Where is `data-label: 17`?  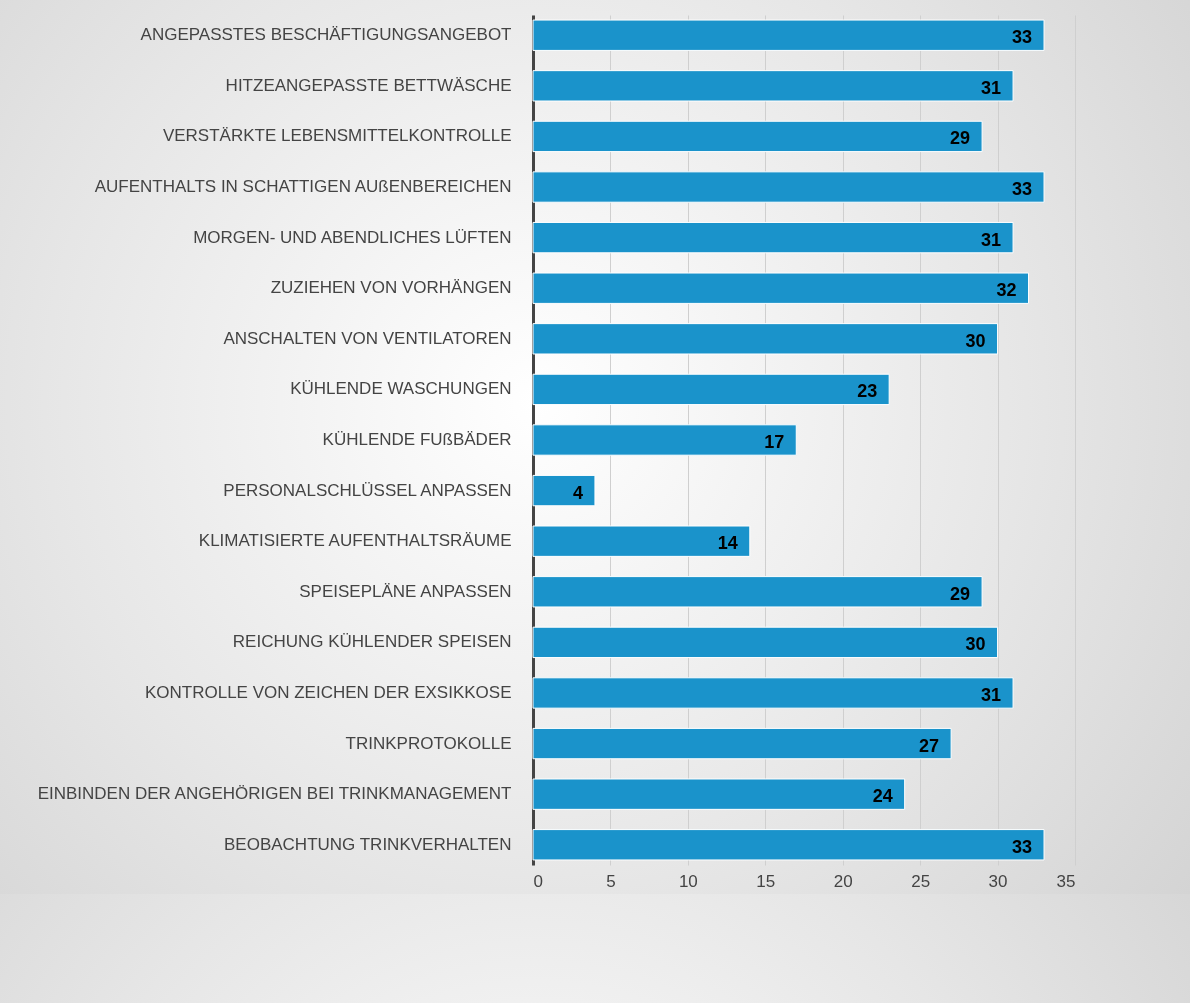
data-label: 17 is located at coordinates (774, 442).